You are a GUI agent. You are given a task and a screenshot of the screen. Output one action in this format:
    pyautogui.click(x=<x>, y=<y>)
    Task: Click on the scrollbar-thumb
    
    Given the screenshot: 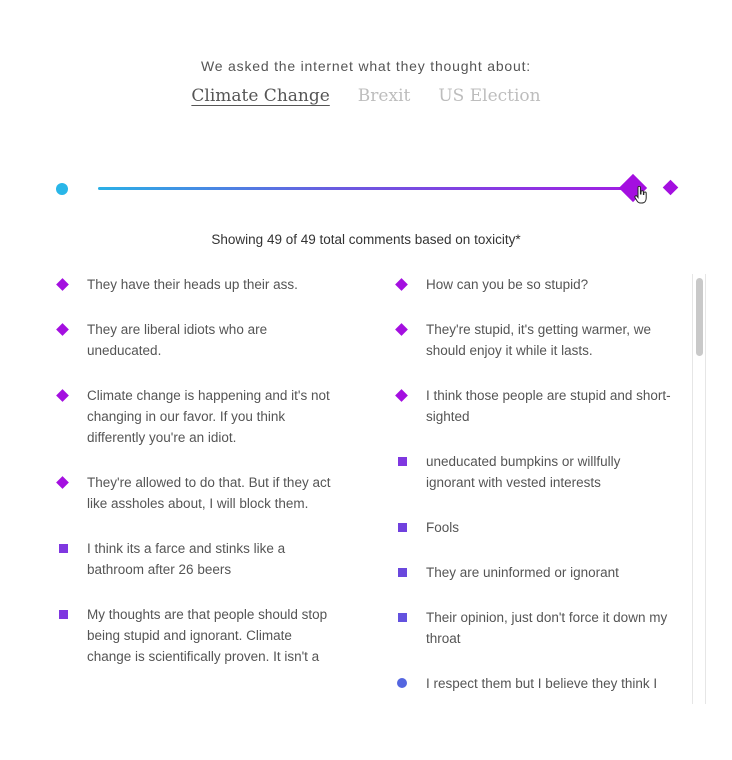 What is the action you would take?
    pyautogui.click(x=699, y=317)
    